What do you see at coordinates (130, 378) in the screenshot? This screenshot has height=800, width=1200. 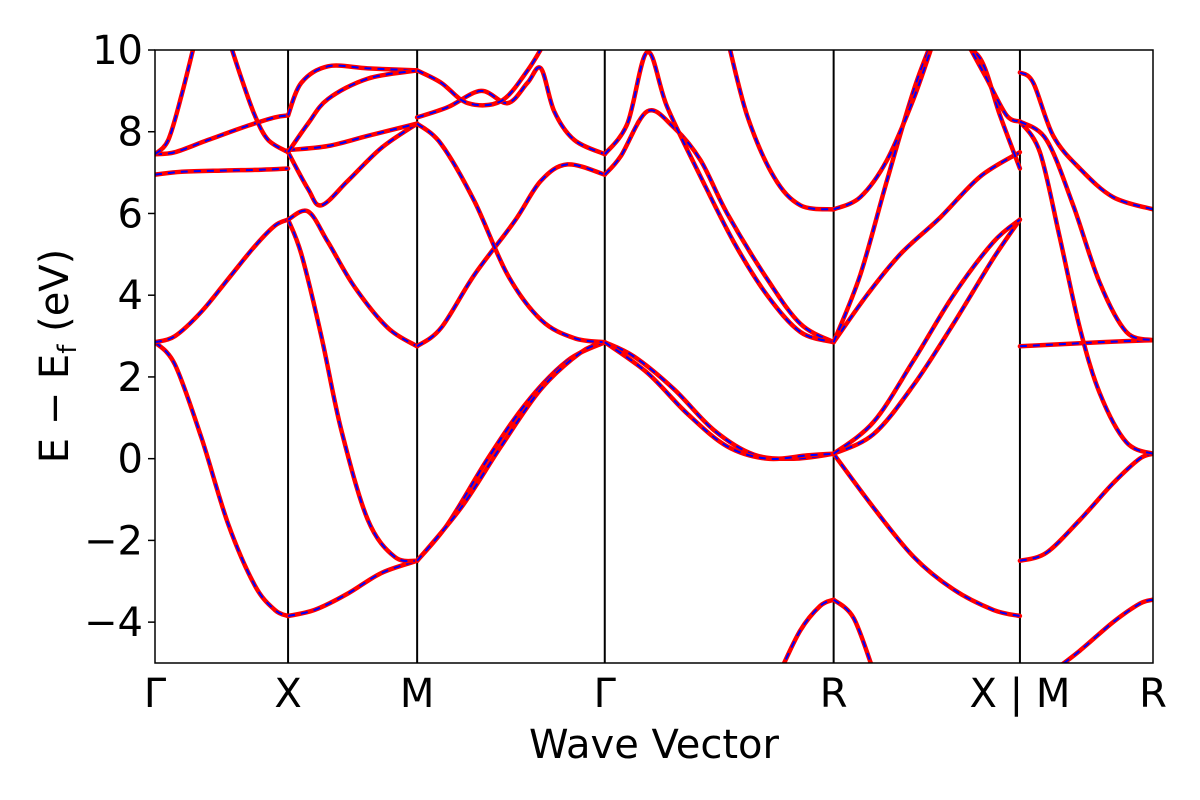 I see `y-tick-label-3: 2` at bounding box center [130, 378].